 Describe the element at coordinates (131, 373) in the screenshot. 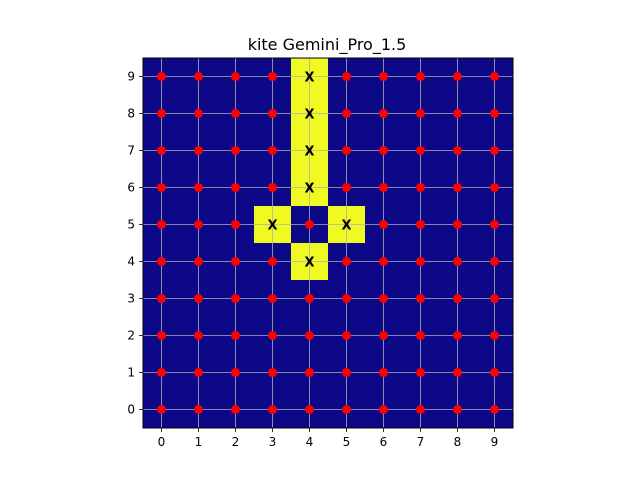

I see `y-tick-label: 1` at that location.